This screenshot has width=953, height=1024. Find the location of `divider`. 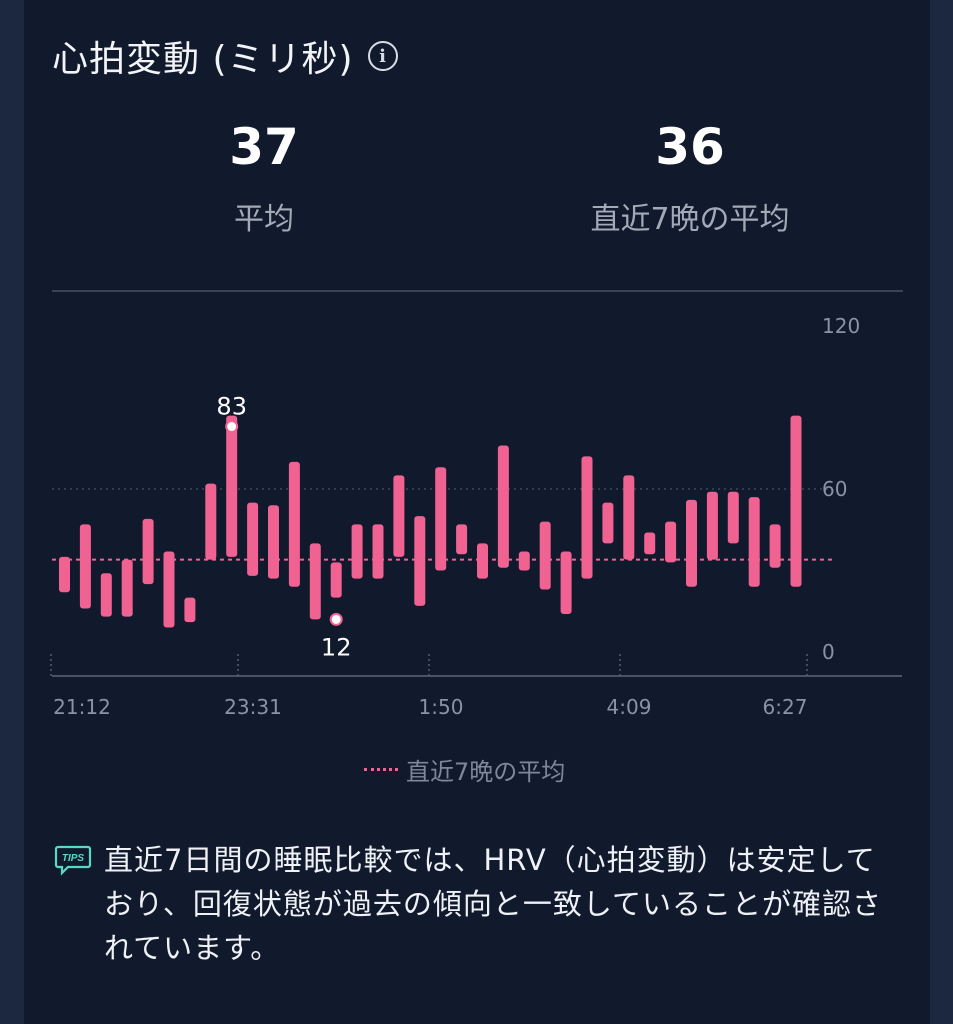

divider is located at coordinates (477, 291).